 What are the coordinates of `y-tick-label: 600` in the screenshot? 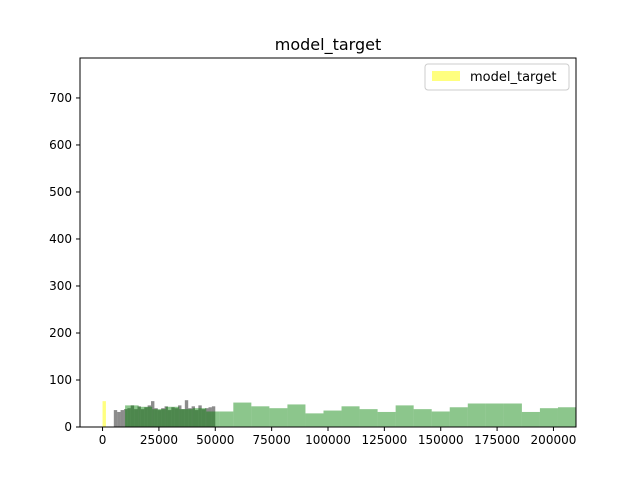 It's located at (60, 145).